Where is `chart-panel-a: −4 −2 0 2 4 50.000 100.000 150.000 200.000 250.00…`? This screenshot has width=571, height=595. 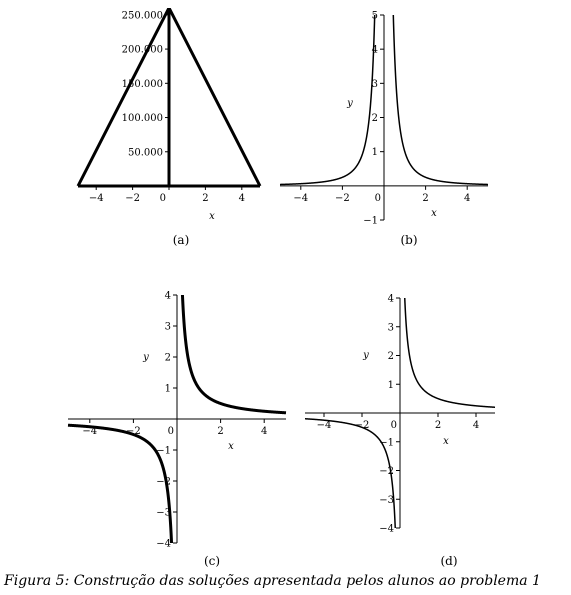
chart-panel-a: −4 −2 0 2 4 50.000 100.000 150.000 200.000 250.00… is located at coordinates (169, 127).